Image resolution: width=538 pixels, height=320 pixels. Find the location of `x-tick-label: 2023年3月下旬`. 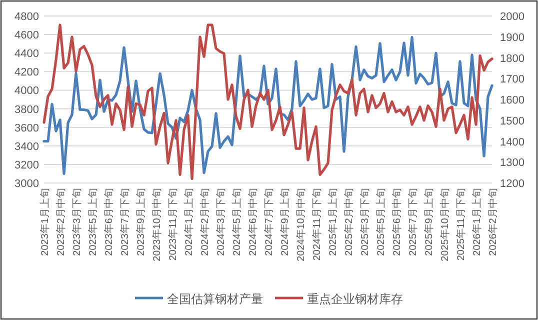

x-tick-label: 2023年3月下旬 is located at coordinates (77, 222).